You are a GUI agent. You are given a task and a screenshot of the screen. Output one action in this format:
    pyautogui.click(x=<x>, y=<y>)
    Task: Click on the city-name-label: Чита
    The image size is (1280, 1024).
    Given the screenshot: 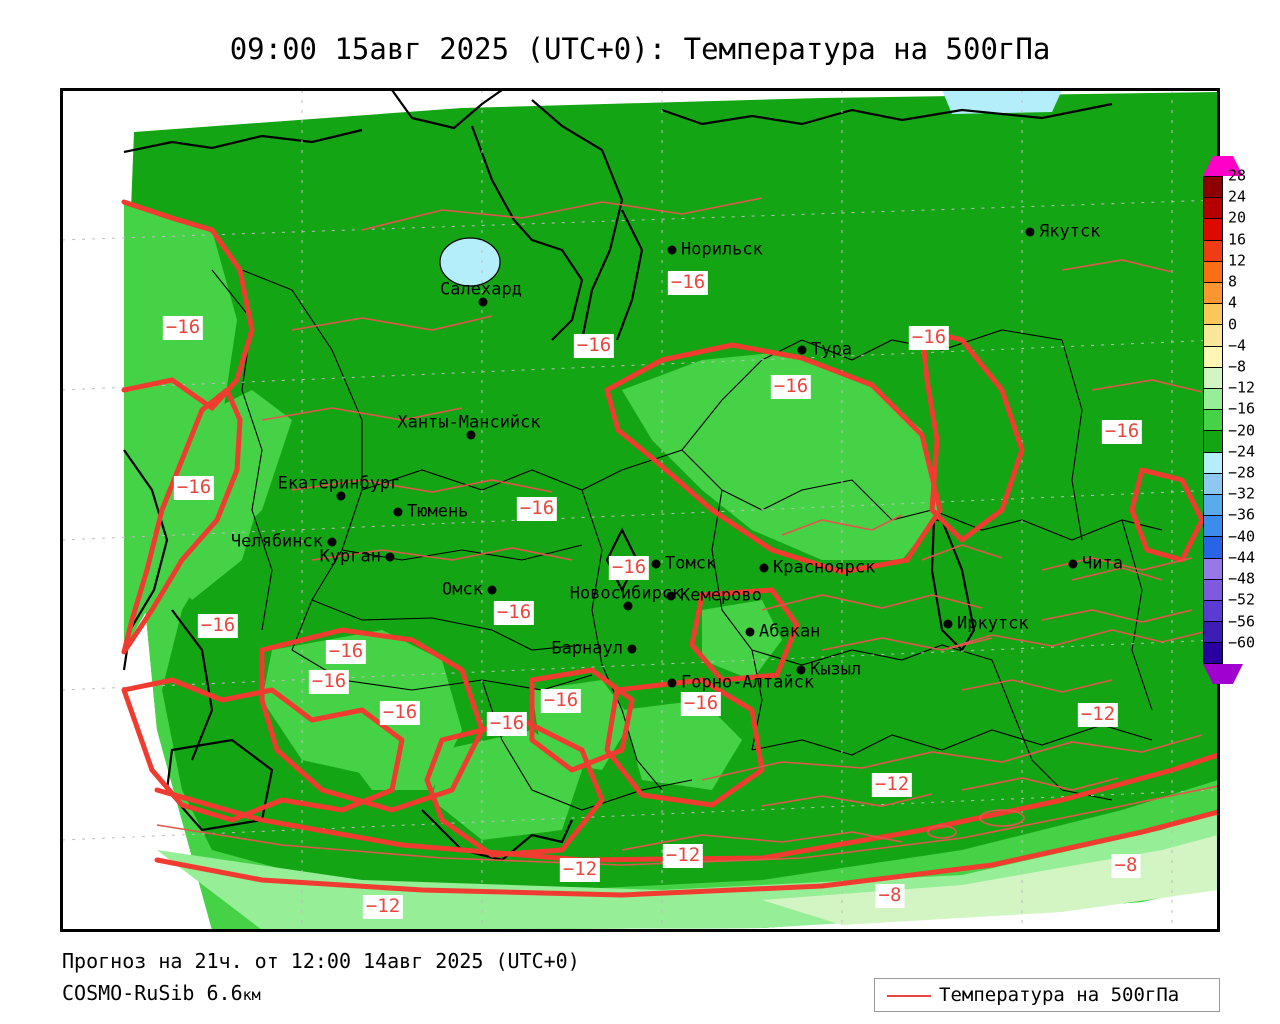 What is the action you would take?
    pyautogui.click(x=1102, y=563)
    